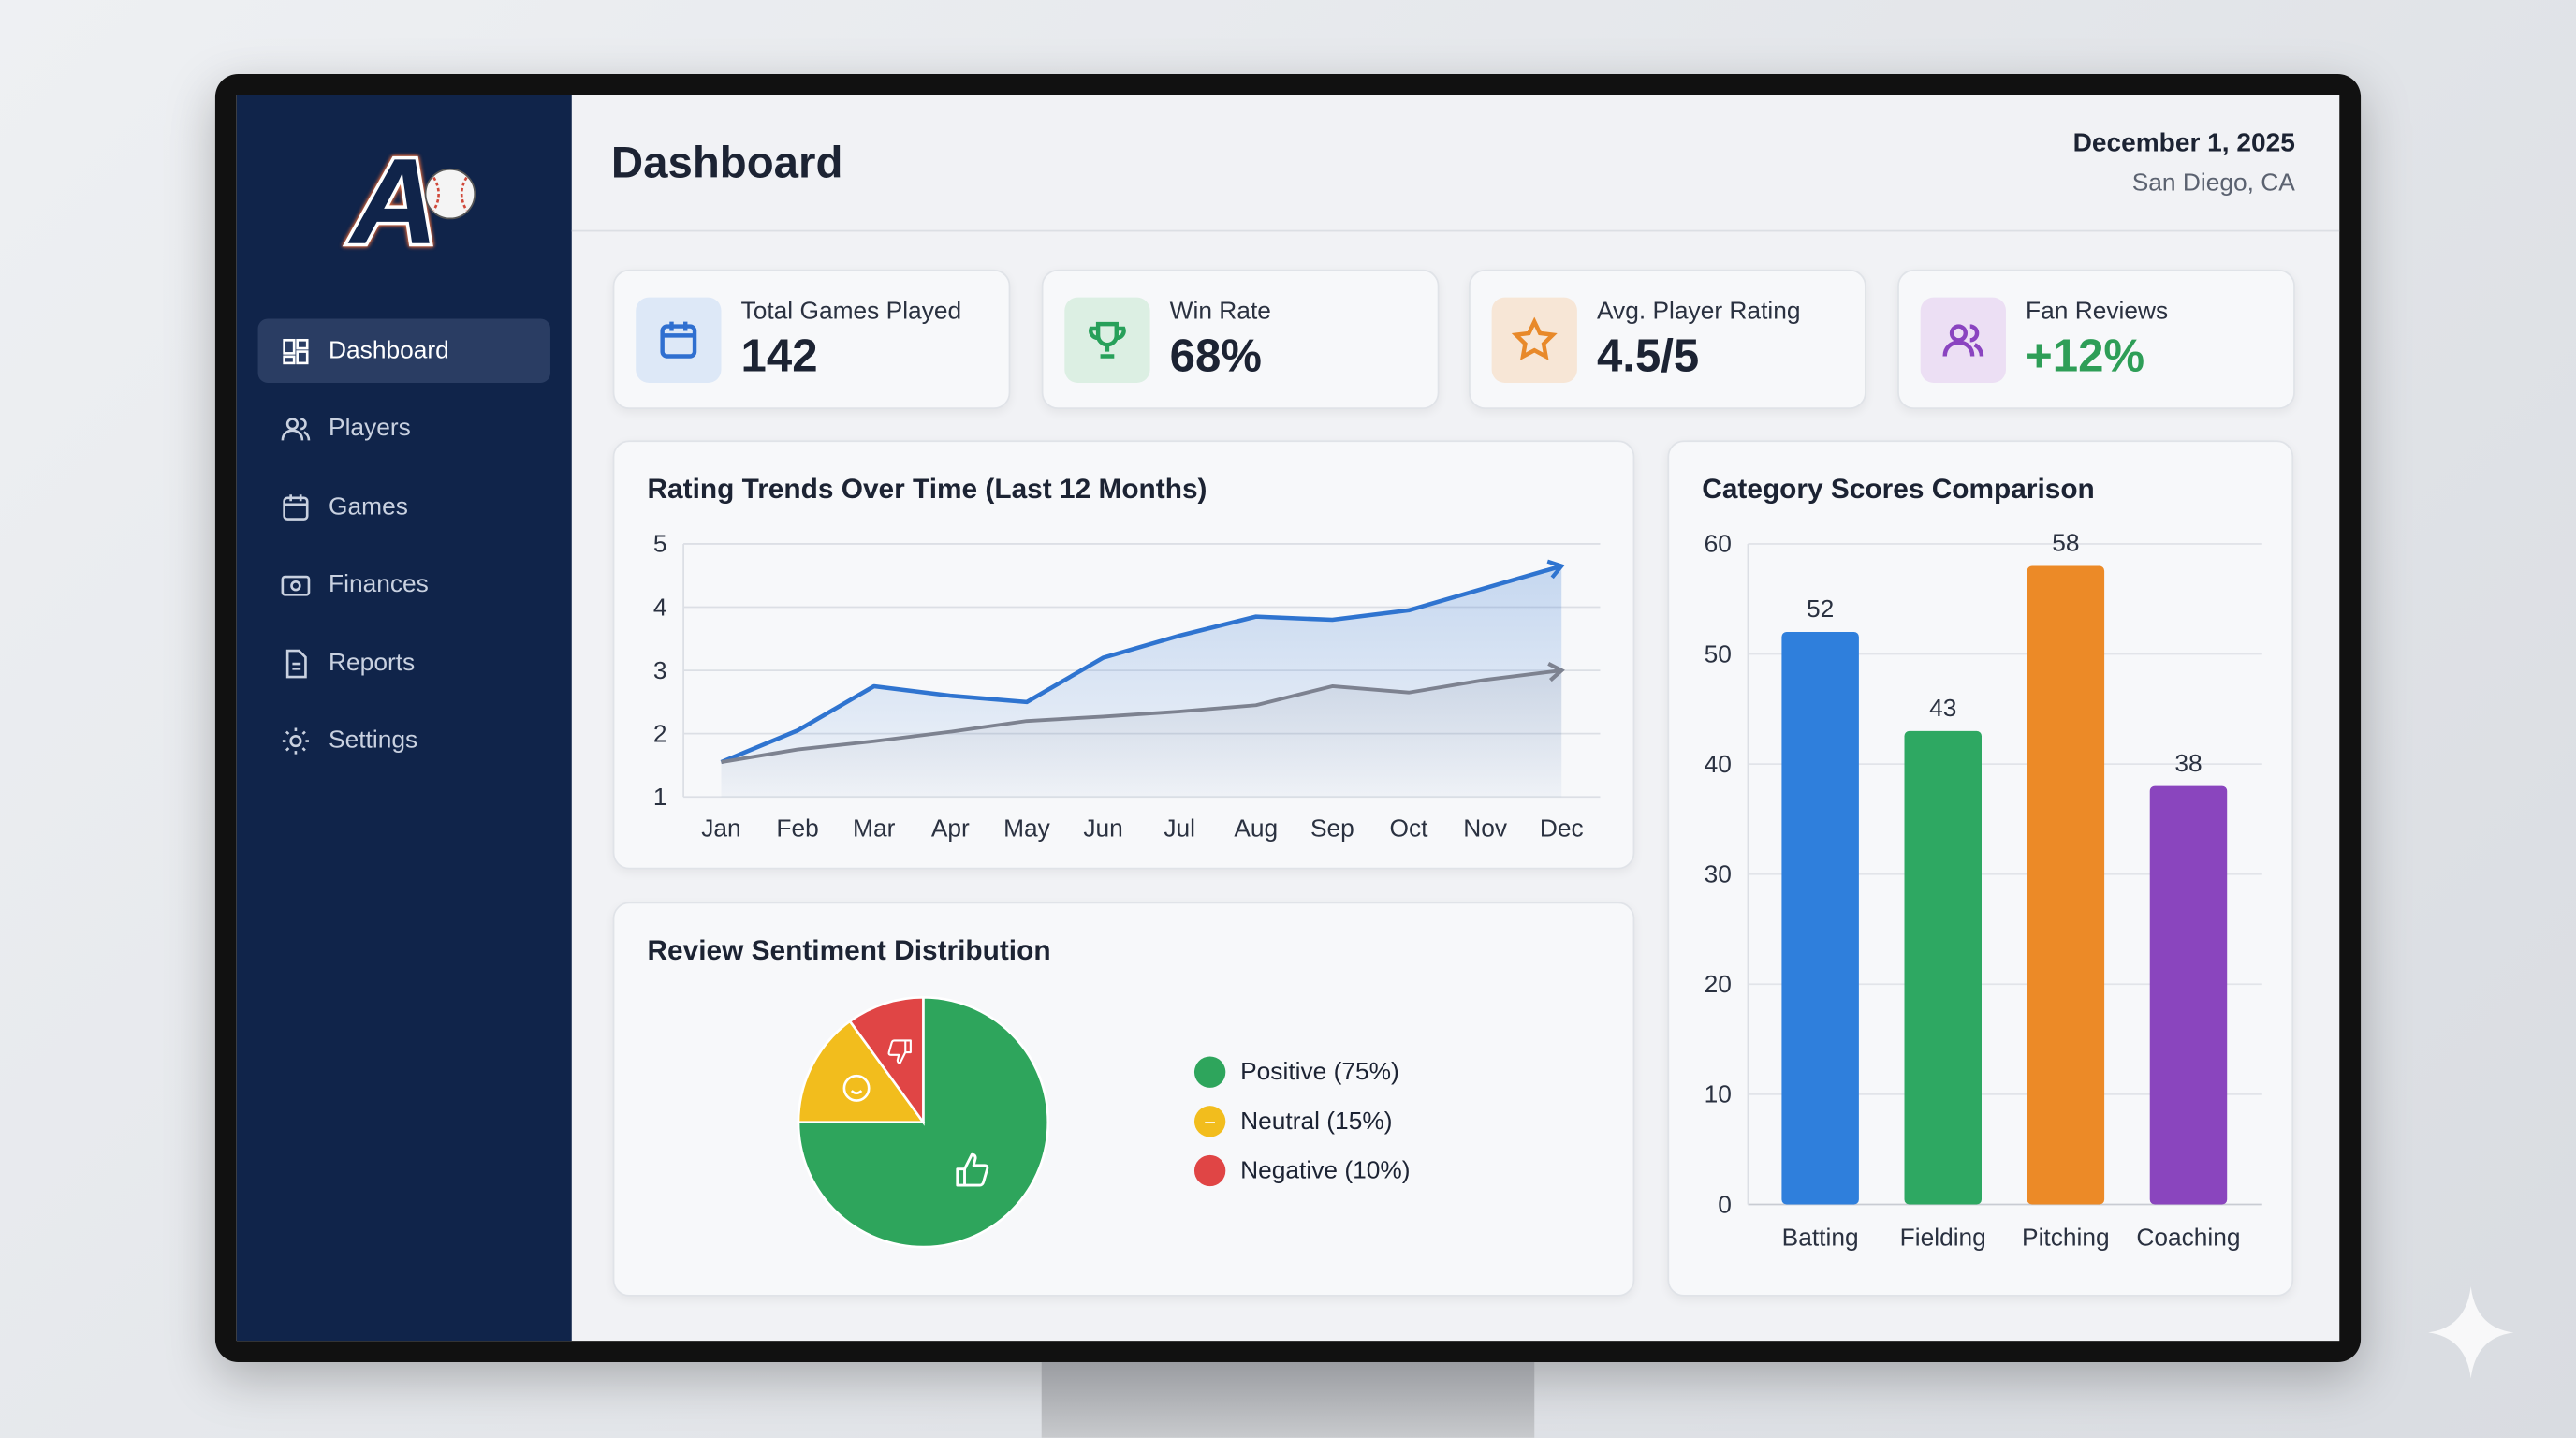 The image size is (2576, 1438). What do you see at coordinates (1718, 653) in the screenshot?
I see `y-tick-label: 50` at bounding box center [1718, 653].